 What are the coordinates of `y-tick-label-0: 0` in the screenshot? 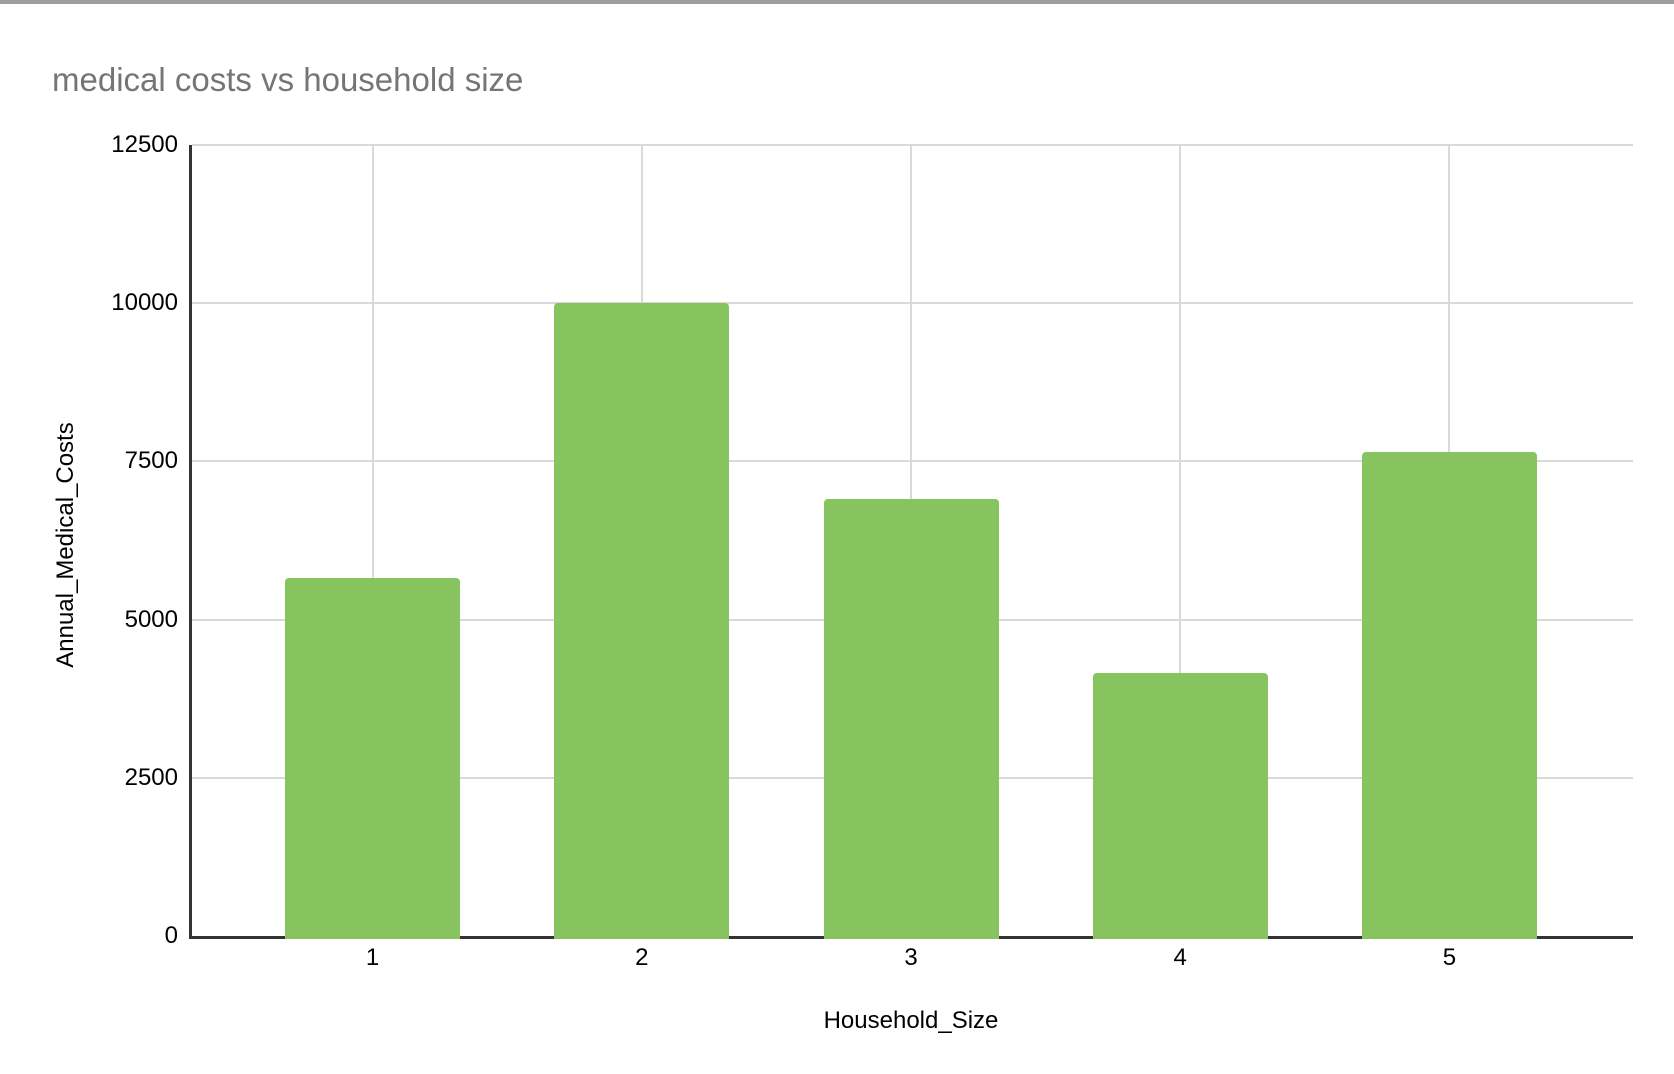 It's located at (171, 935).